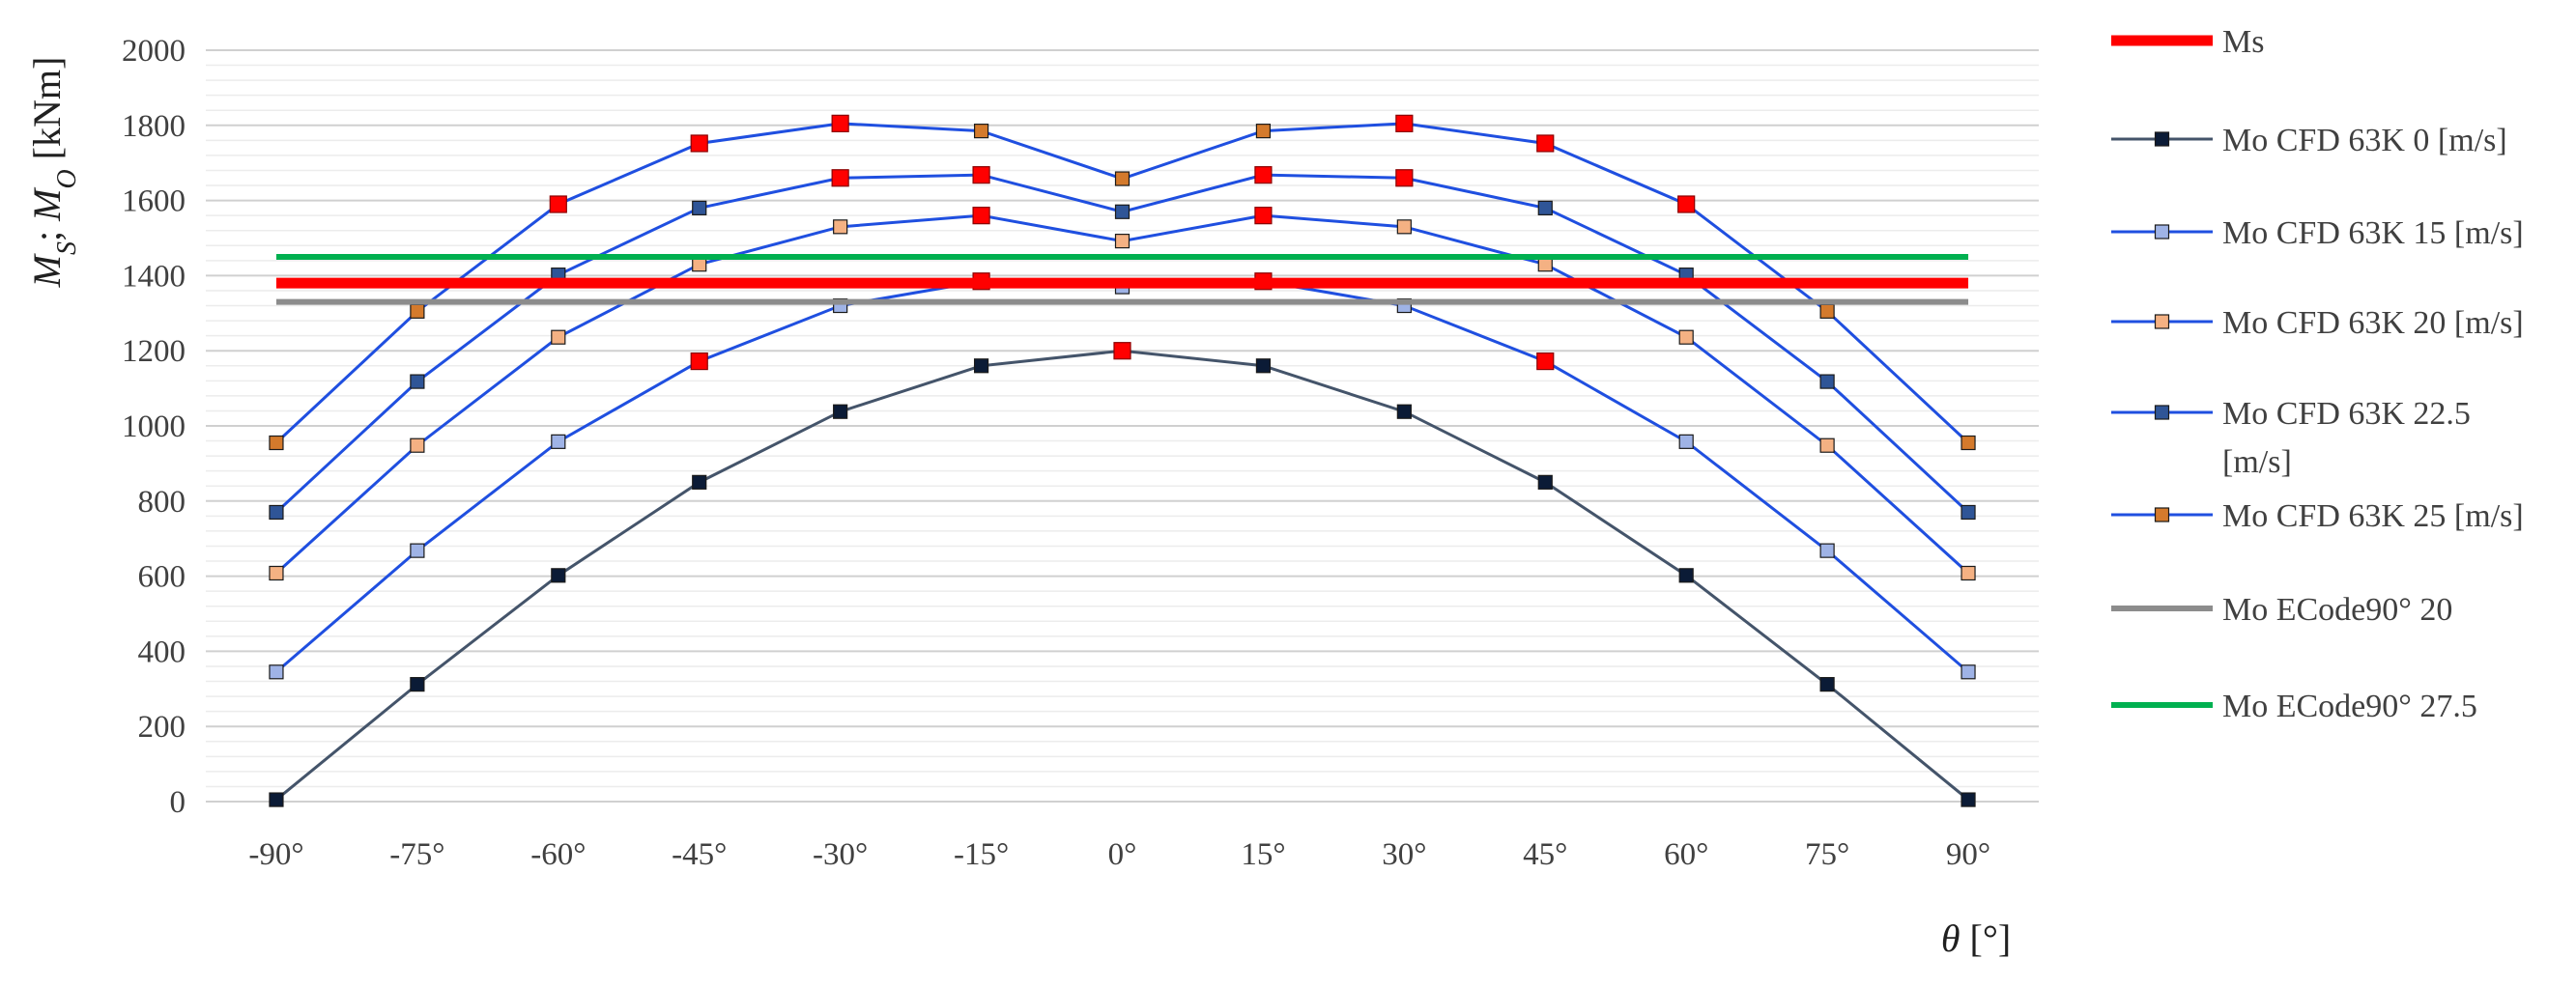 This screenshot has width=2576, height=987. Describe the element at coordinates (154, 276) in the screenshot. I see `y-tick-label: 1400` at that location.